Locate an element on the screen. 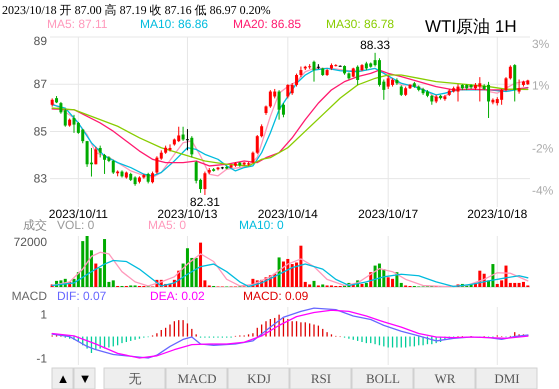 The height and width of the screenshot is (389, 559). series-label: MACD: 0.09 is located at coordinates (276, 296).